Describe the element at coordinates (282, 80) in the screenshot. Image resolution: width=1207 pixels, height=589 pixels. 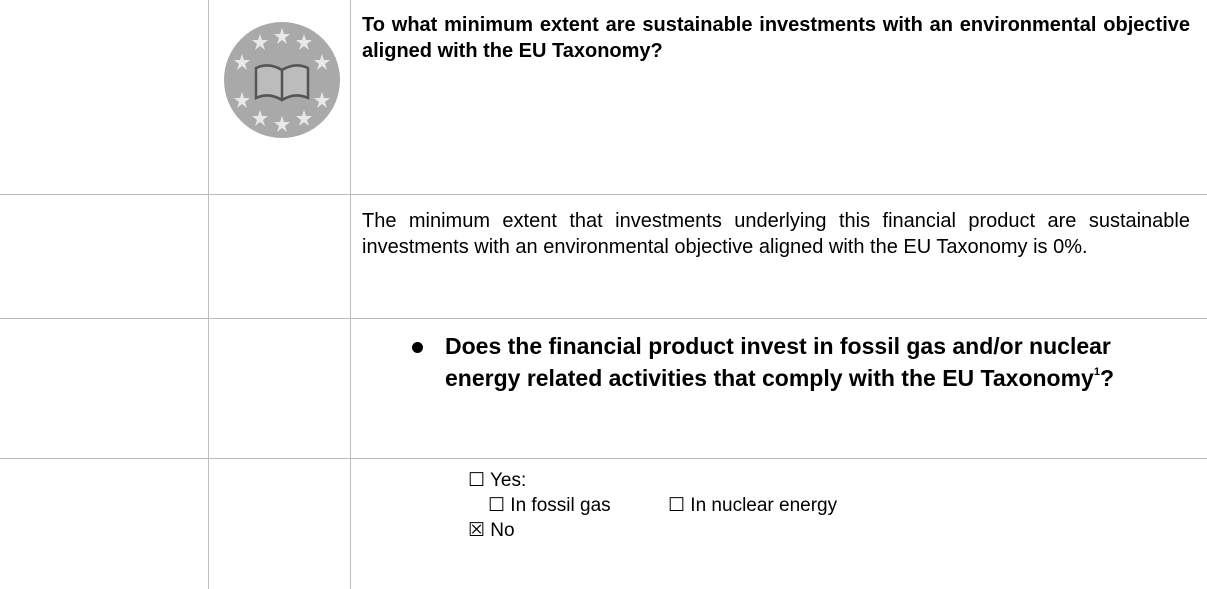
I see `eu-taxonomy-icon` at that location.